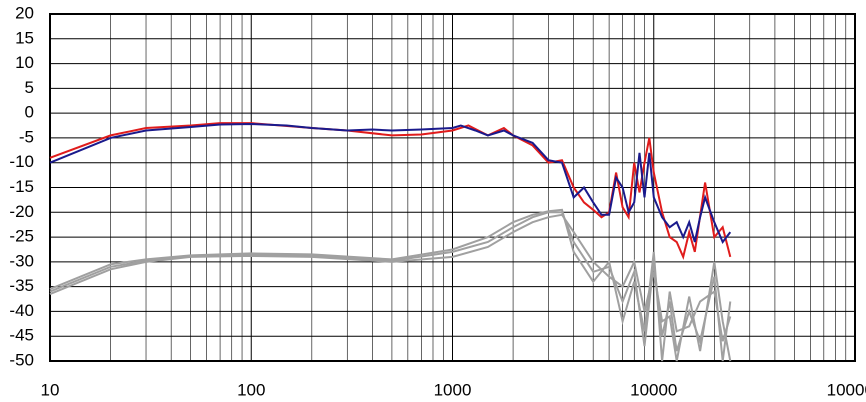 This screenshot has width=866, height=402. What do you see at coordinates (21, 211) in the screenshot?
I see `y-tick-label: -20` at bounding box center [21, 211].